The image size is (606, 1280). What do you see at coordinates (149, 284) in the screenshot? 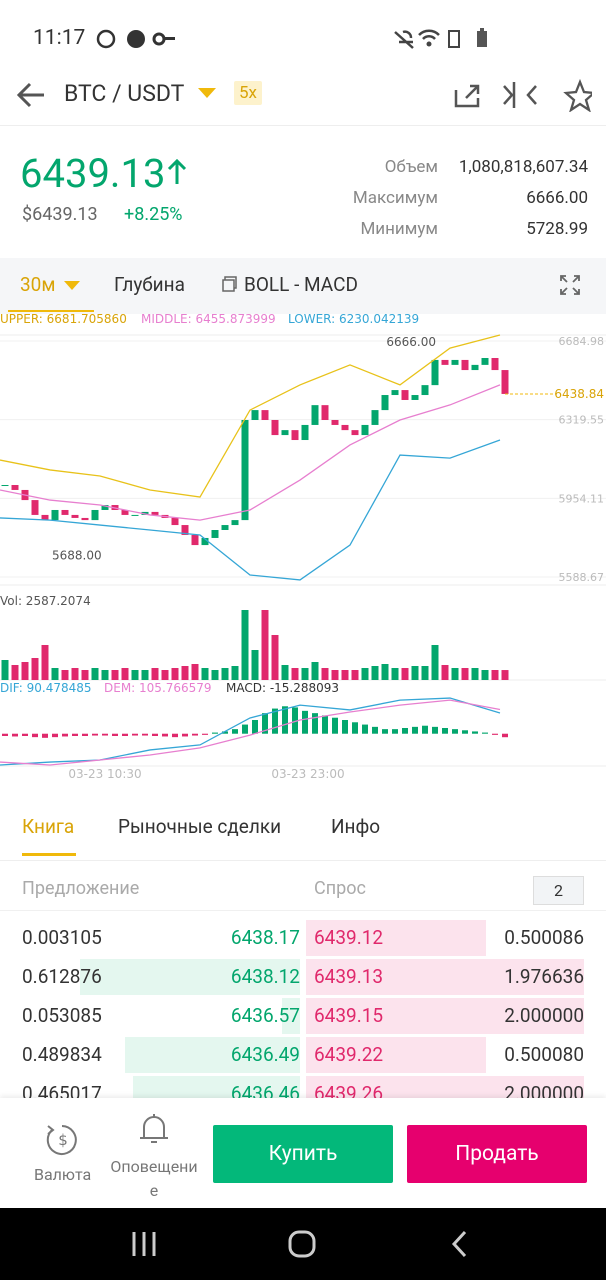
I see `depth-tab: Глубина` at bounding box center [149, 284].